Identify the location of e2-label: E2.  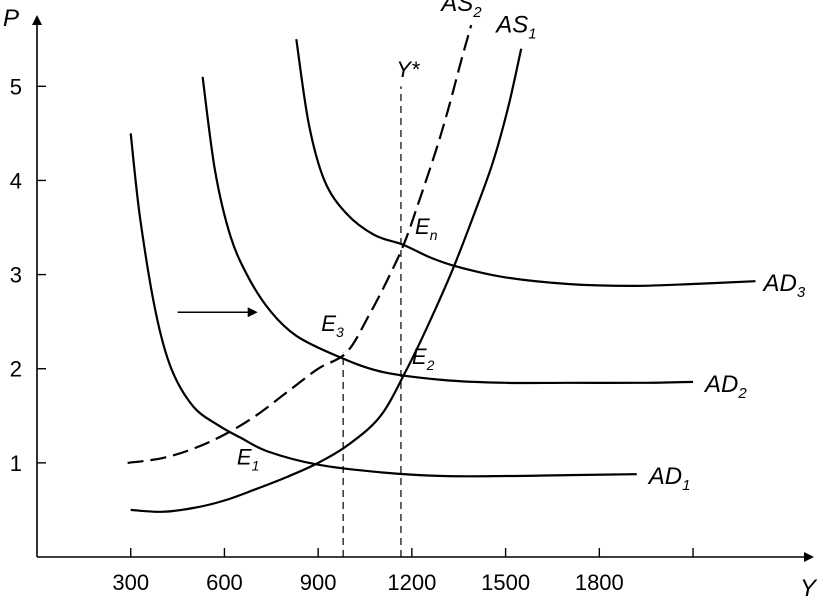
(423, 358).